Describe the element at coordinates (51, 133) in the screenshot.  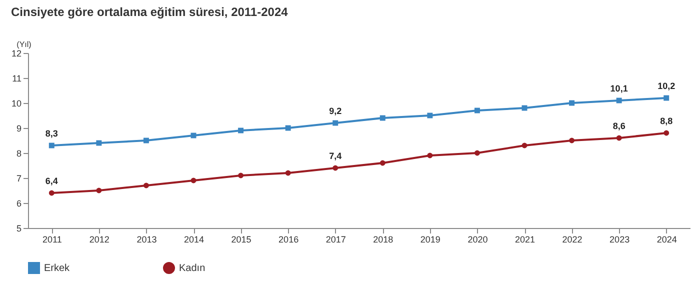
I see `data-label: 8,3` at that location.